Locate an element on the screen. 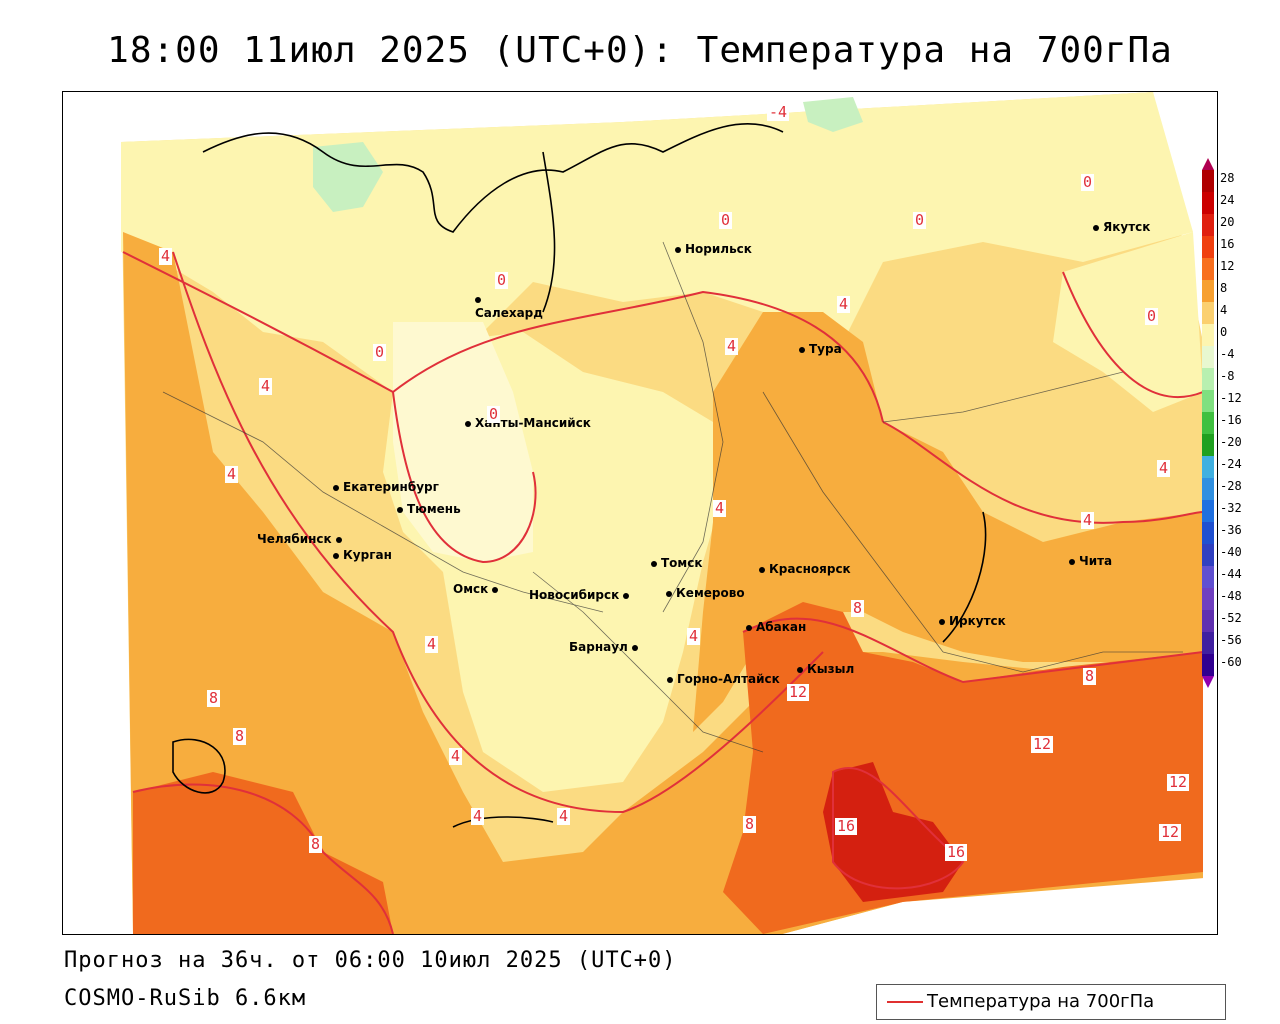  scale-tick-label: -52 is located at coordinates (1231, 618).